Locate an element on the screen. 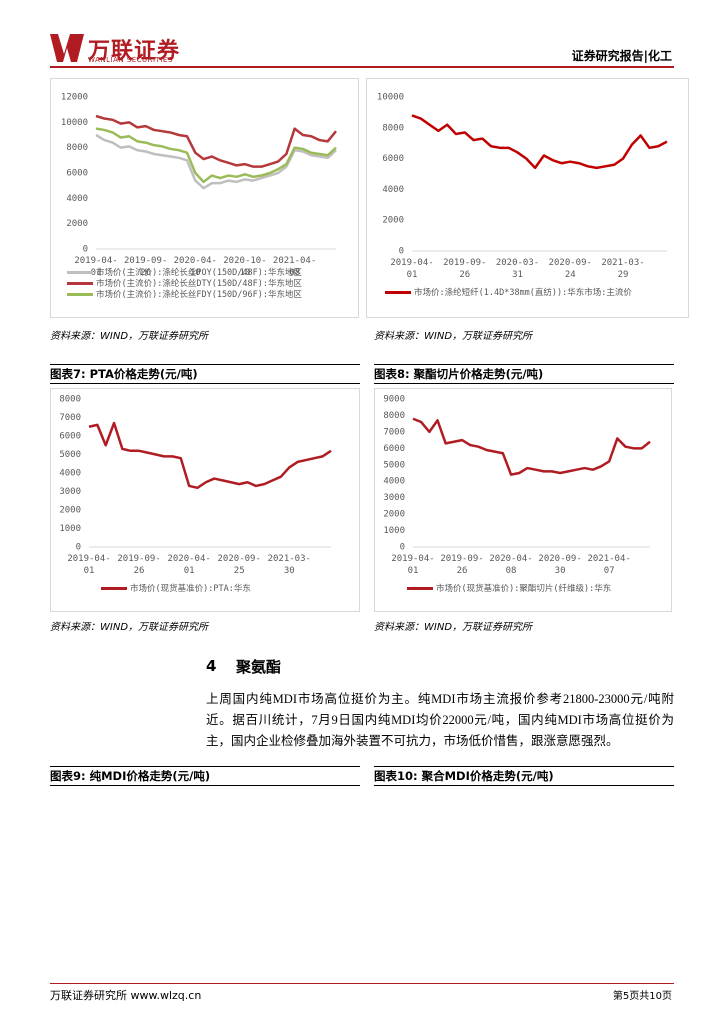 The image size is (724, 1024). x-tick-label: 2021-03-29 is located at coordinates (623, 269).